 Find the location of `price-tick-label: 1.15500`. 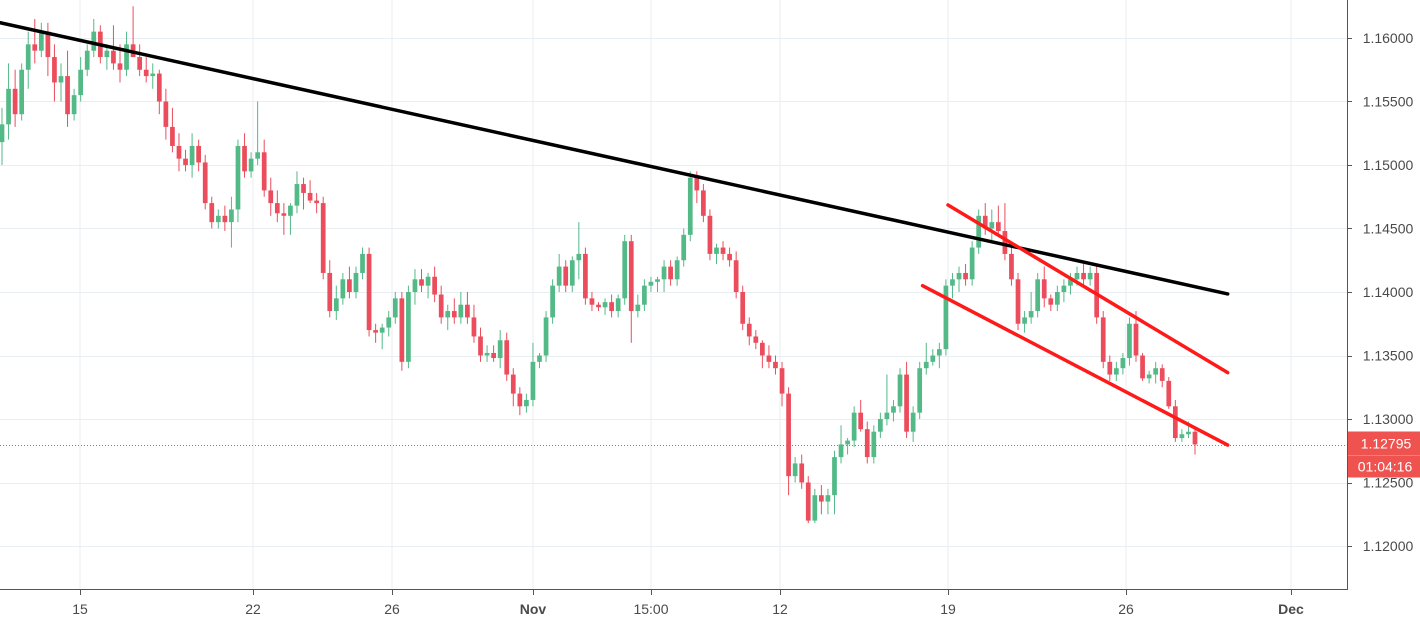

price-tick-label: 1.15500 is located at coordinates (1388, 102).